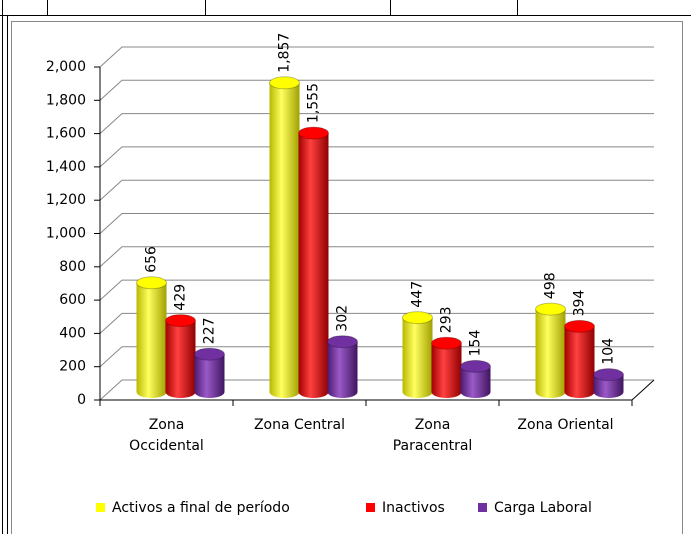 The height and width of the screenshot is (534, 691). What do you see at coordinates (72, 367) in the screenshot?
I see `y-tick-label: 200` at bounding box center [72, 367].